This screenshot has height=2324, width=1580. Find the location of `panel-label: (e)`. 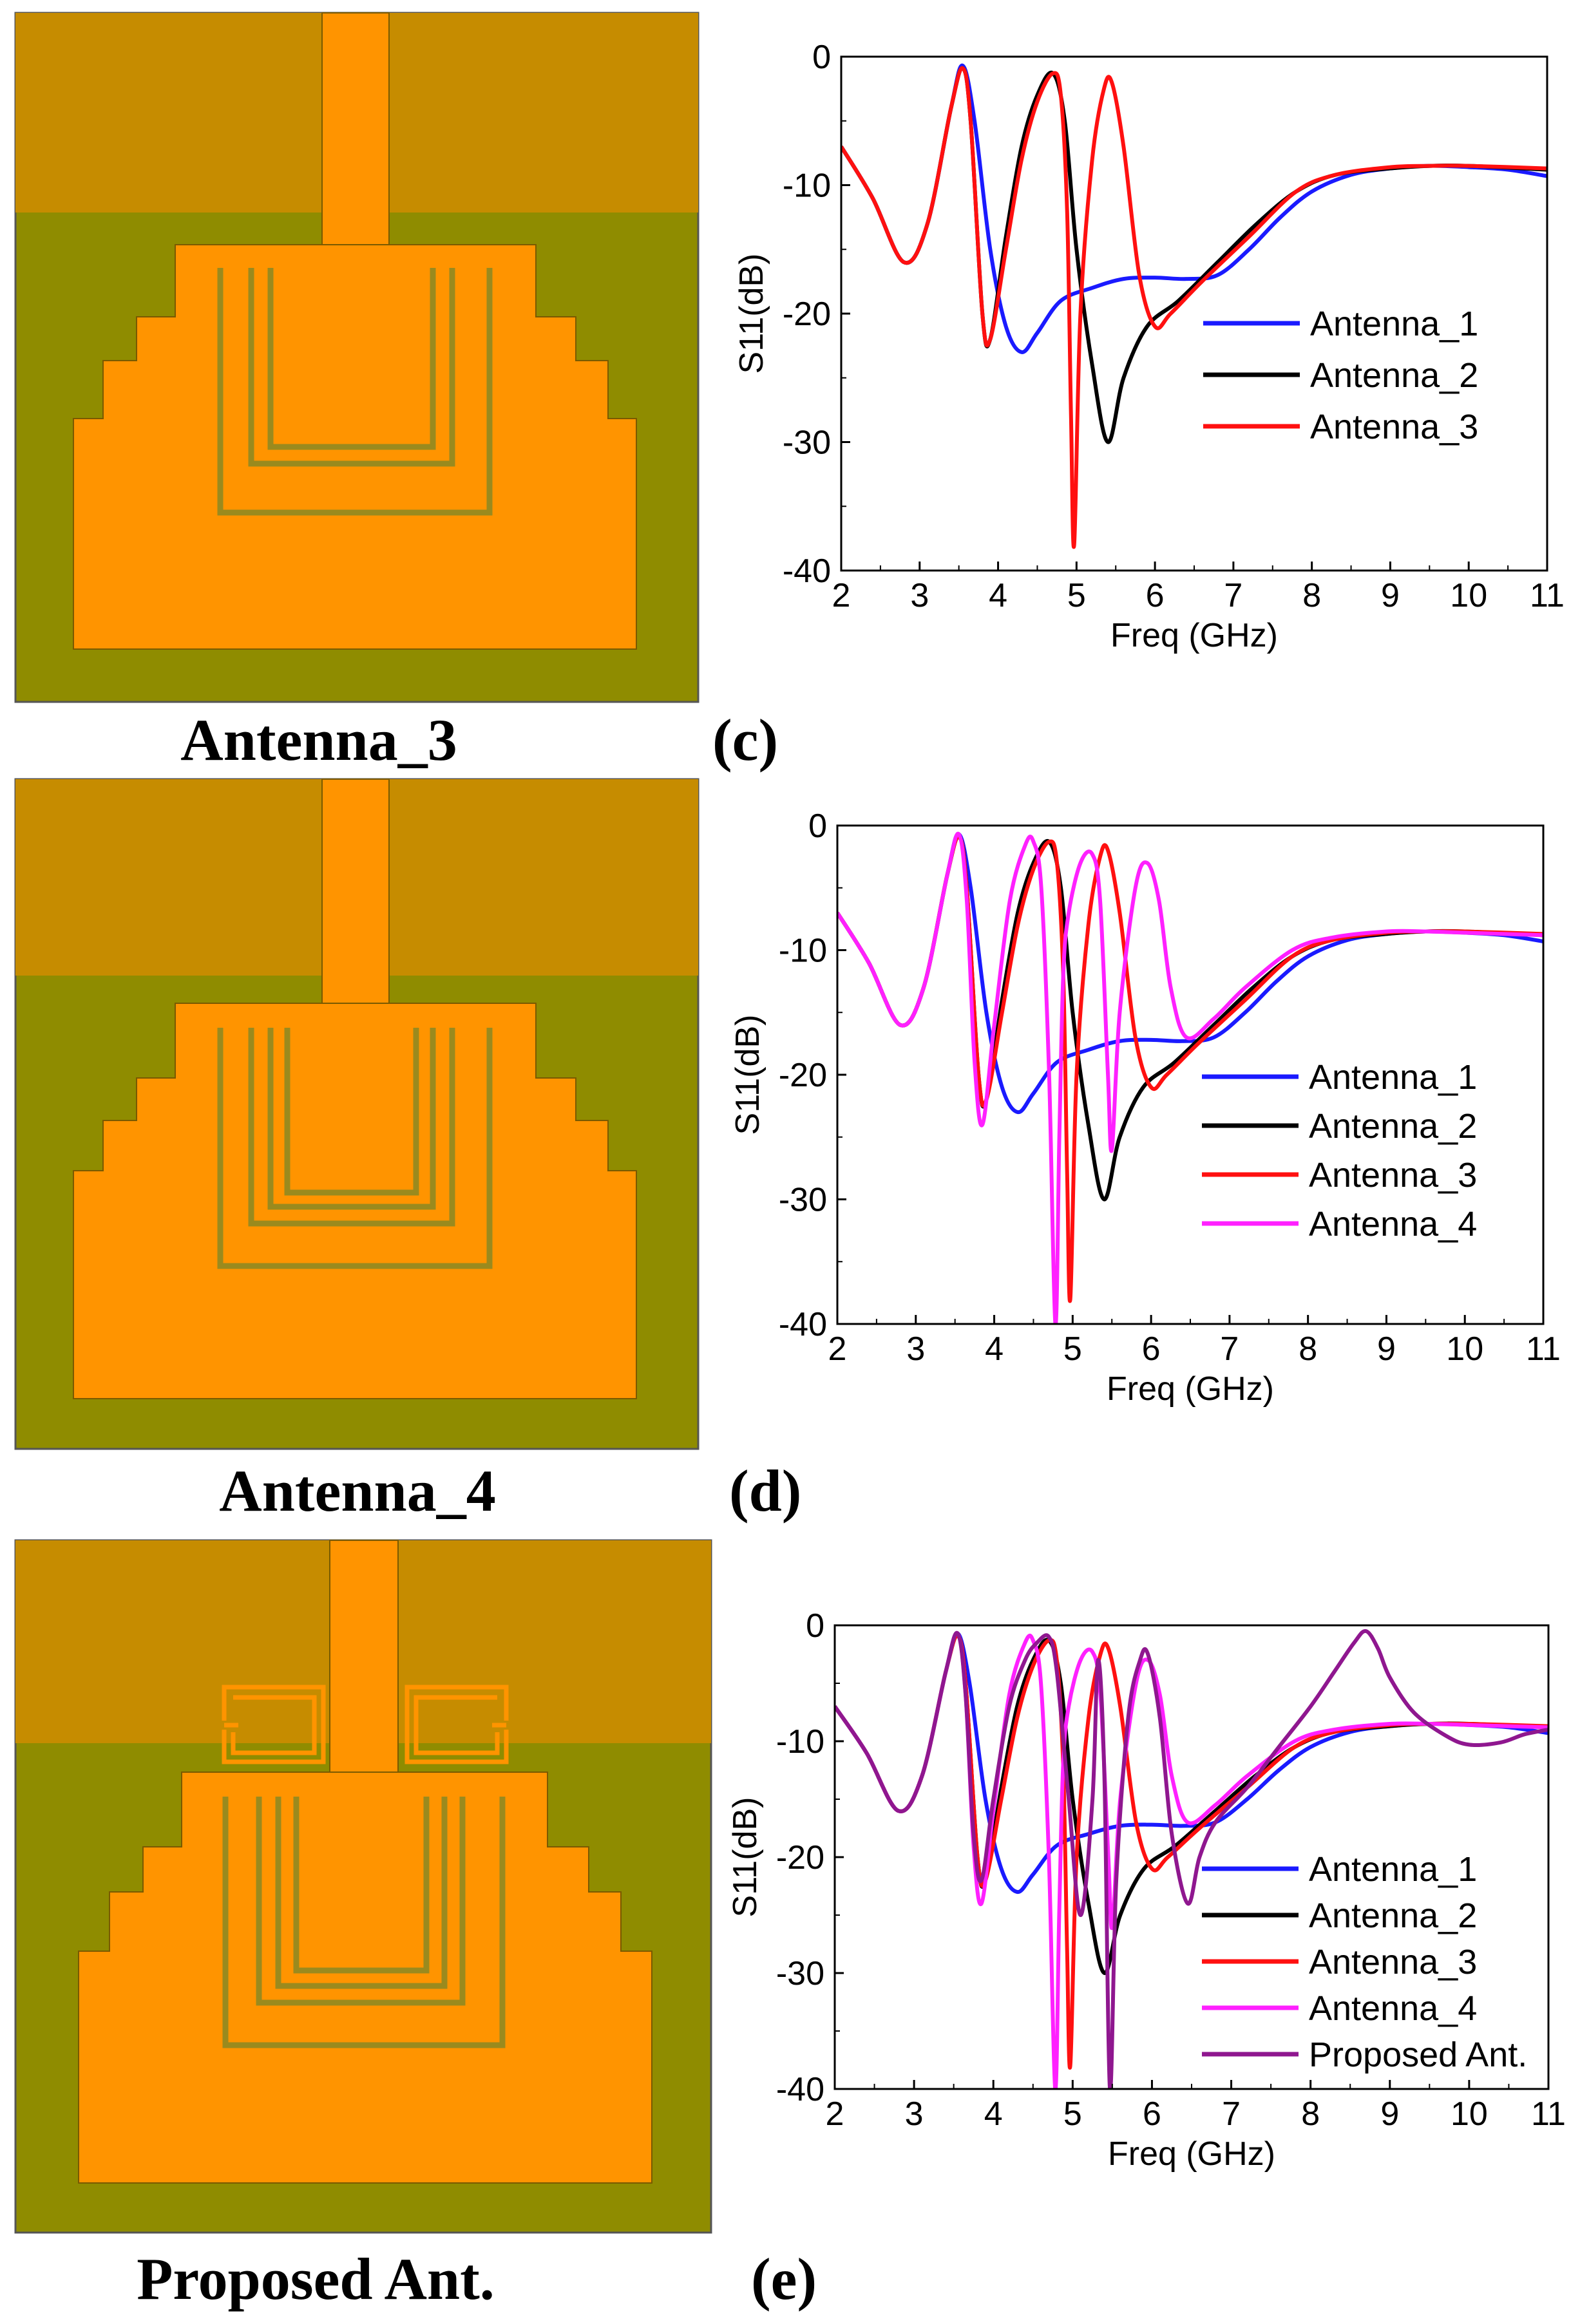

panel-label: (e) is located at coordinates (784, 2279).